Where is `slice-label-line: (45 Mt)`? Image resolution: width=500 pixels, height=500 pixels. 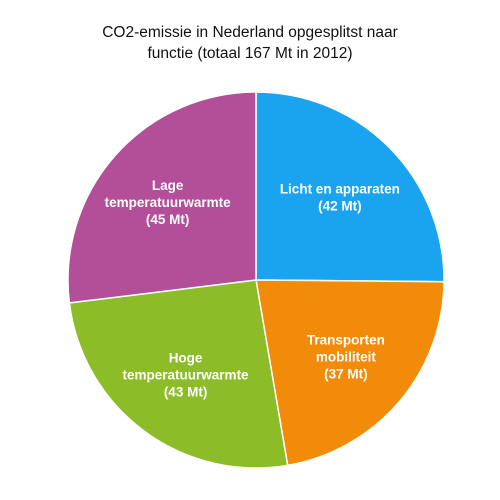
slice-label-line: (45 Mt) is located at coordinates (168, 219).